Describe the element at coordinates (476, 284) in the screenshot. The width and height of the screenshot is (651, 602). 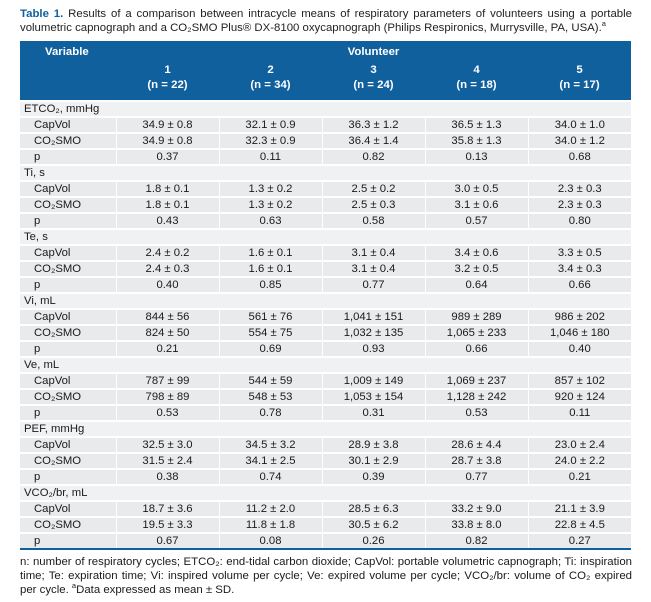
I see `value-cell: 0.64` at that location.